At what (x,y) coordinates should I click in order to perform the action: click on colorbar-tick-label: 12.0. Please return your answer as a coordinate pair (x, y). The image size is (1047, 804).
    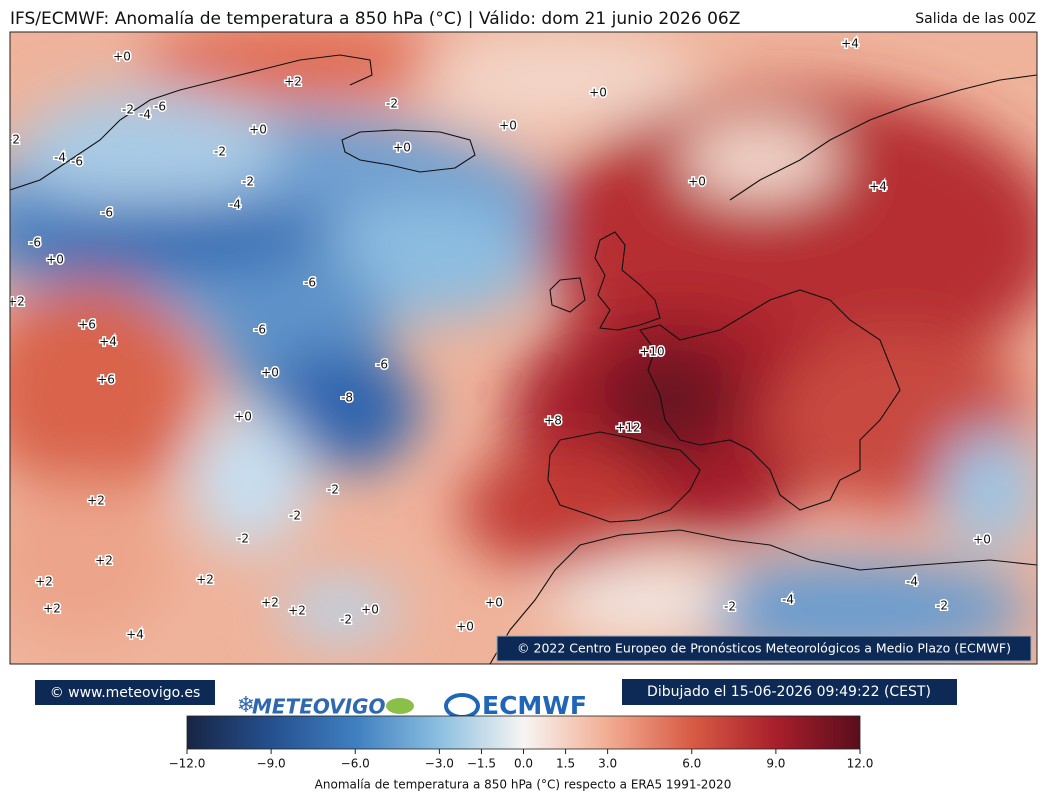
    Looking at the image, I should click on (860, 764).